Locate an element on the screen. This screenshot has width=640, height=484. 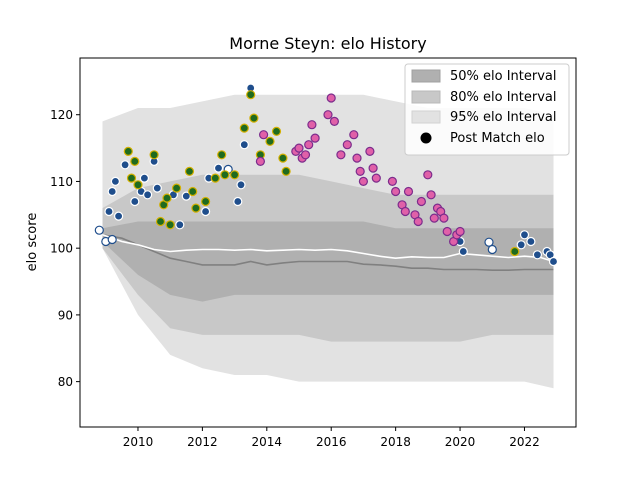
x-tick-label: 2010 is located at coordinates (138, 442).